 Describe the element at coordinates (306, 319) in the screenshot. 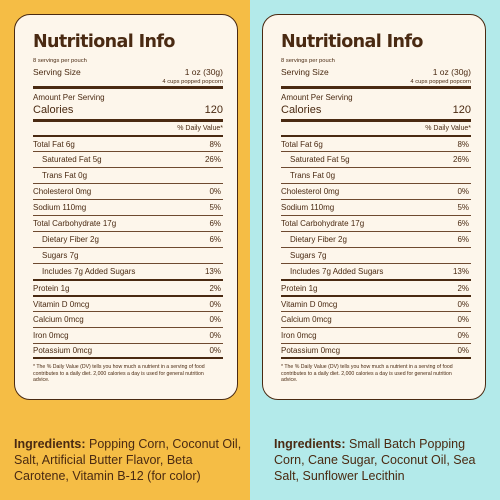

I see `nutrient-label: Calcium 0mcg` at that location.